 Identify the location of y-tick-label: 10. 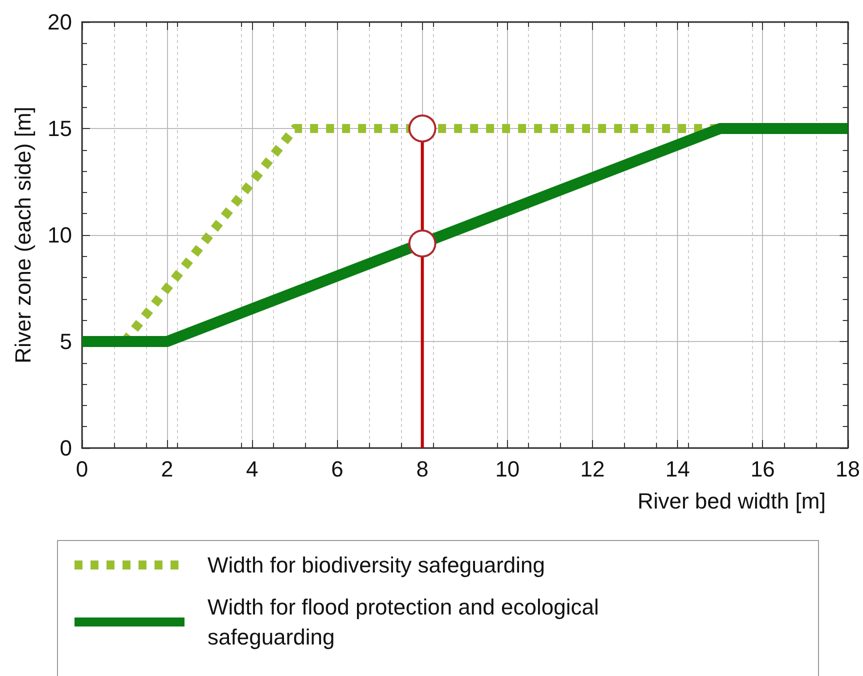
(60, 235).